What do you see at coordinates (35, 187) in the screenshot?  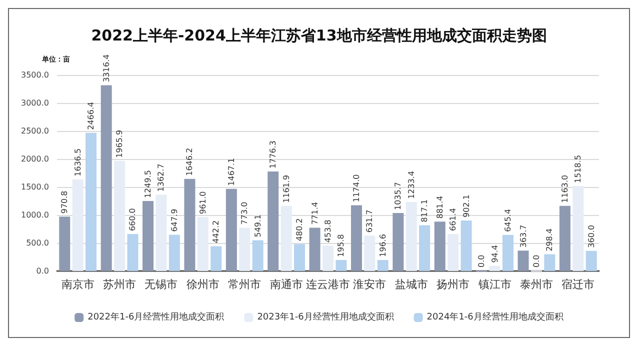 I see `y-tick-label: 1500.0` at bounding box center [35, 187].